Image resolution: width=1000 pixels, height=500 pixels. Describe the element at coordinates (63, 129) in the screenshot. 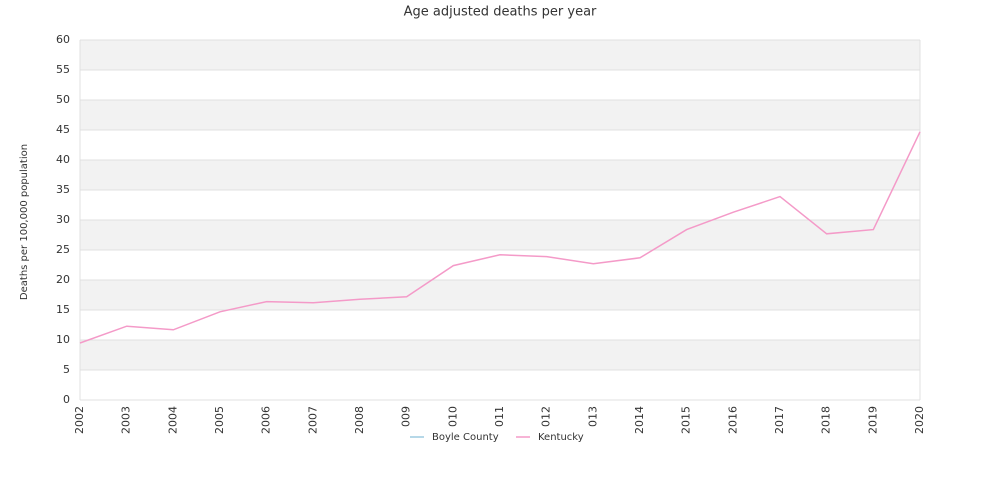

I see `y-tick-label: 45` at that location.